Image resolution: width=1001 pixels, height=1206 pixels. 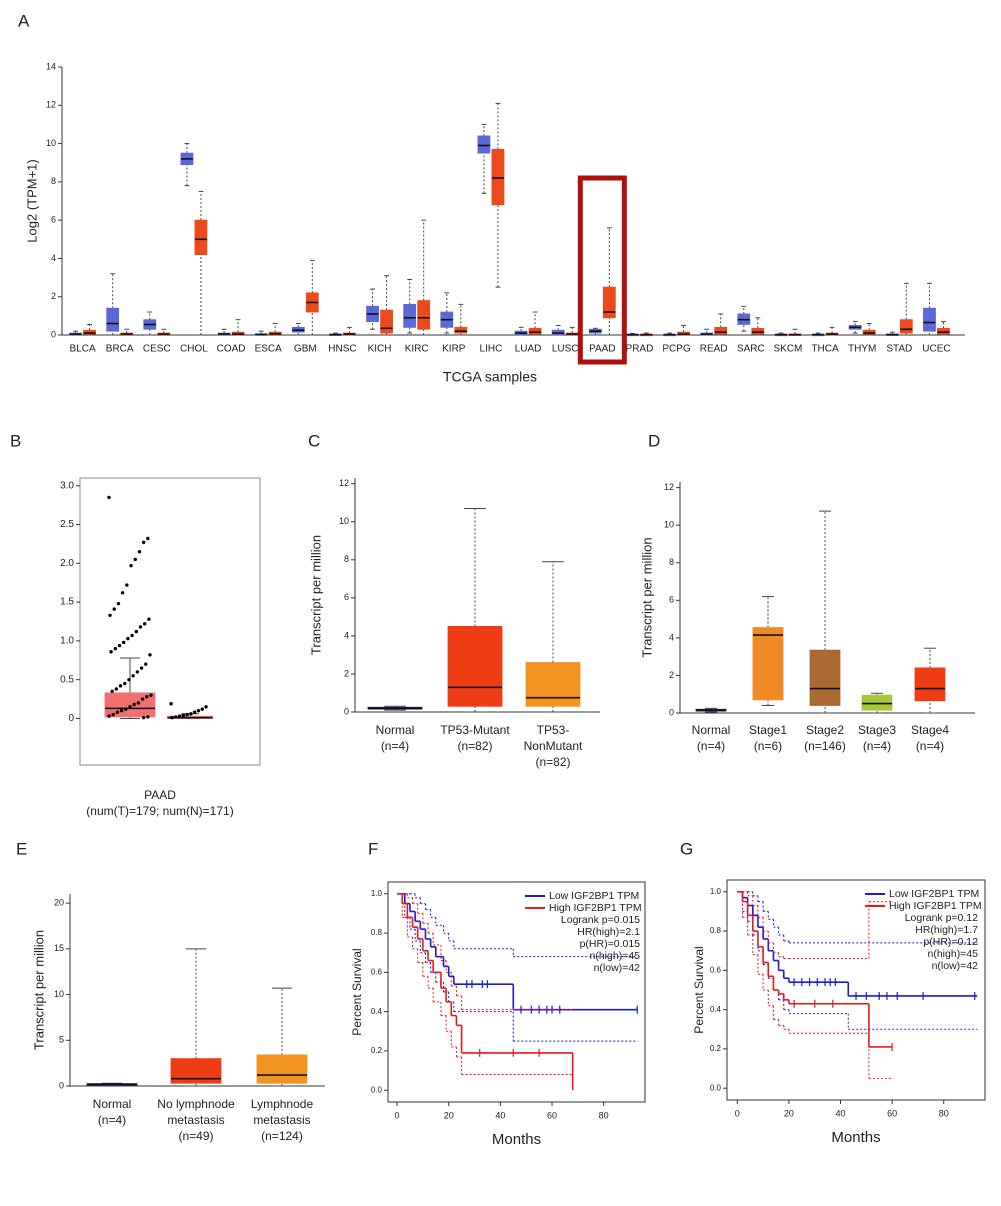 I want to click on y-tick-label: 2.0, so click(x=67, y=563).